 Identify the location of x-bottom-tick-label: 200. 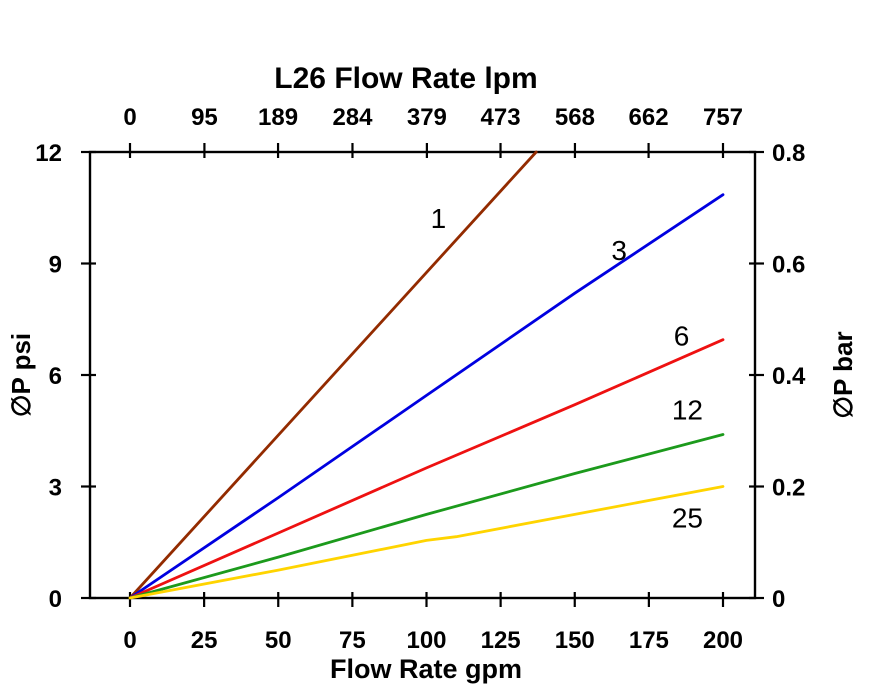
(723, 640).